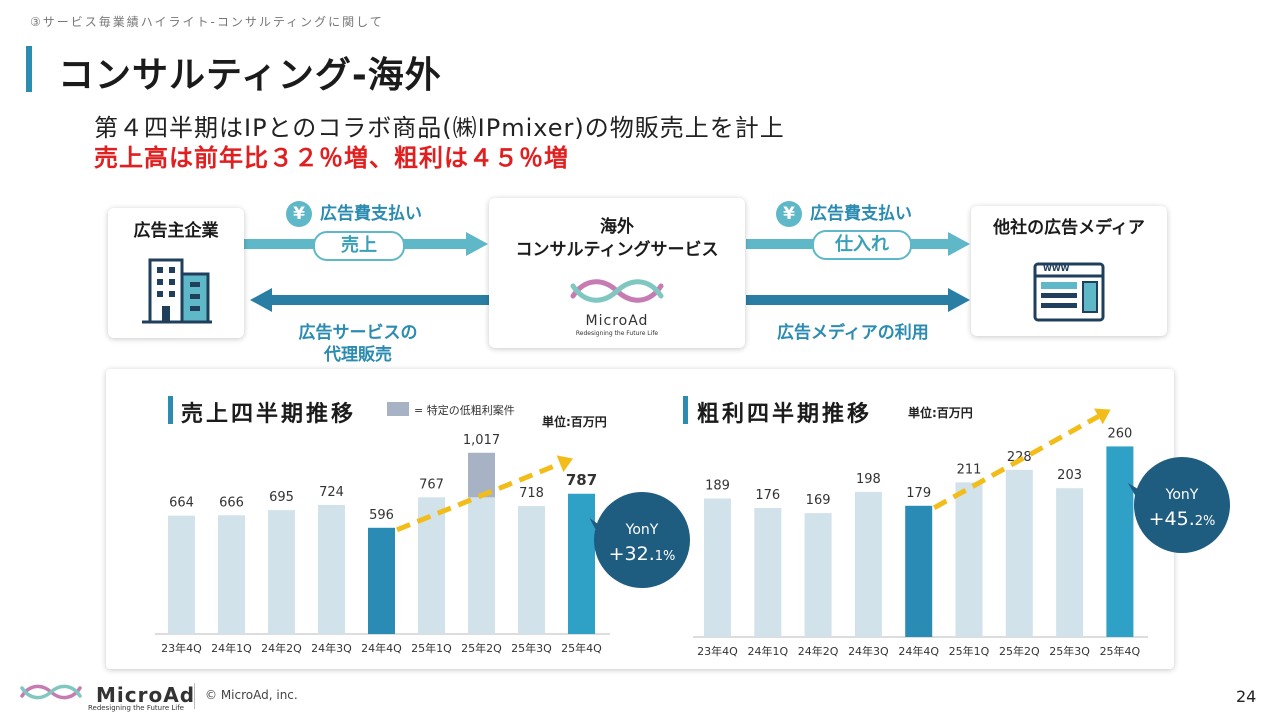 Image resolution: width=1280 pixels, height=720 pixels. What do you see at coordinates (1069, 475) in the screenshot?
I see `profit-value-label: 203` at bounding box center [1069, 475].